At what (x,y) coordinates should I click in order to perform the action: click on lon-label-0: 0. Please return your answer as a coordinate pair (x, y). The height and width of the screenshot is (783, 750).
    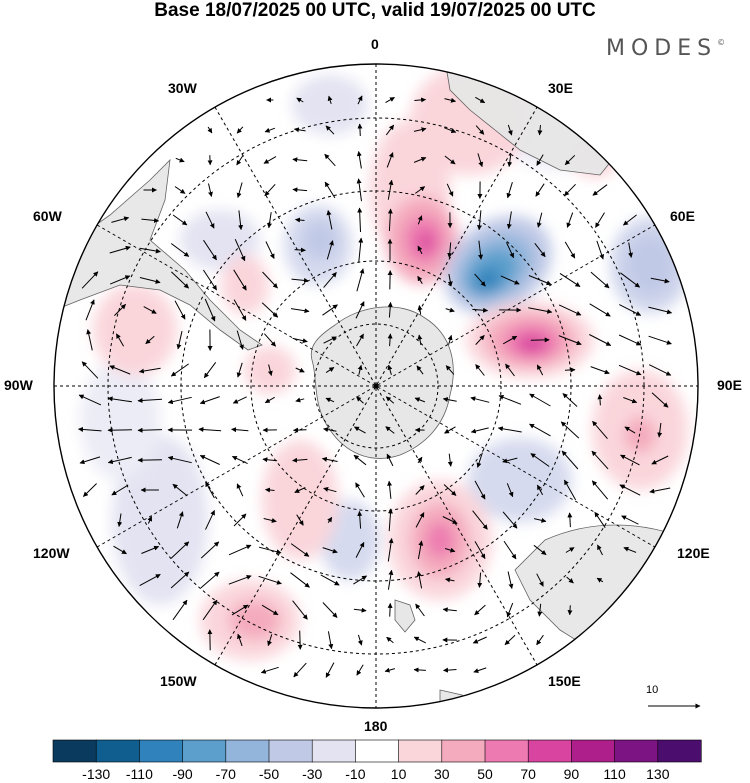
    Looking at the image, I should click on (375, 44).